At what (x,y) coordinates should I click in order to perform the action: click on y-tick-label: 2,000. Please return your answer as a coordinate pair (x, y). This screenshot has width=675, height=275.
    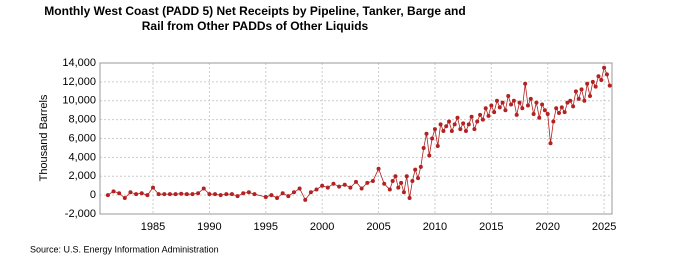
    Looking at the image, I should click on (82, 176).